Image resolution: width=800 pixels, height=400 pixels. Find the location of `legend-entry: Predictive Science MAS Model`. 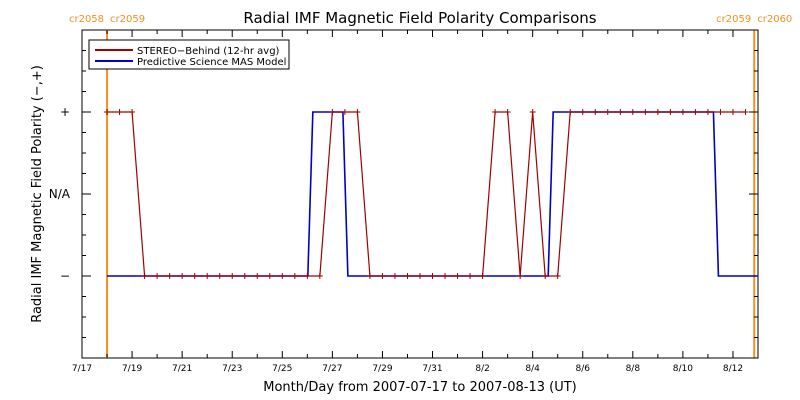

legend-entry: Predictive Science MAS Model is located at coordinates (211, 62).